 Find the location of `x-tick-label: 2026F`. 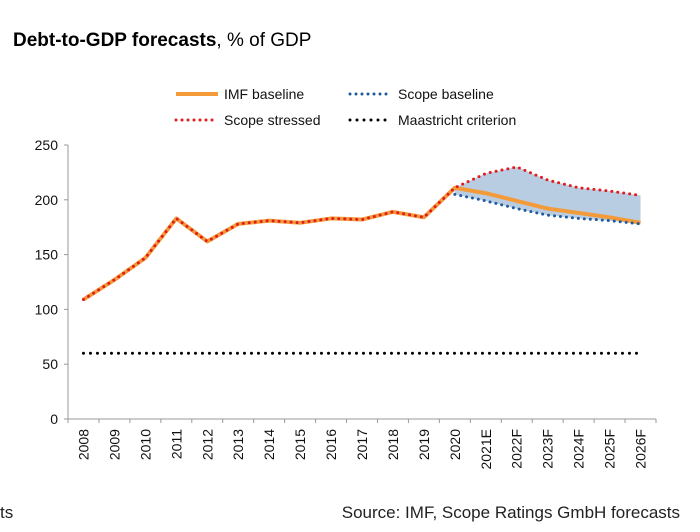

x-tick-label: 2026F is located at coordinates (641, 449).